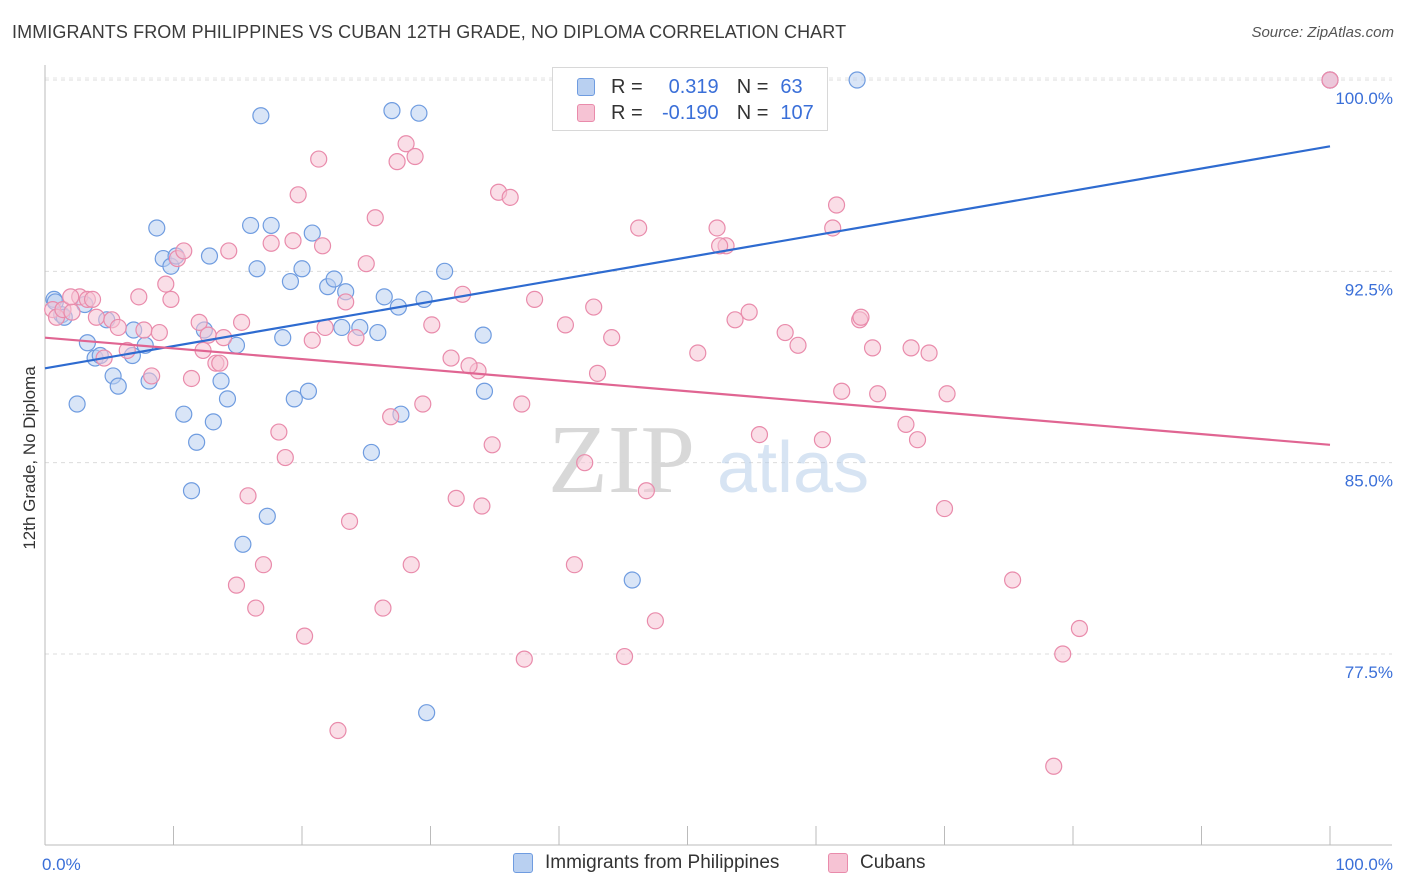 Image resolution: width=1406 pixels, height=892 pixels. I want to click on legend-item-philippines: Immigrants from Philippines, so click(646, 863).